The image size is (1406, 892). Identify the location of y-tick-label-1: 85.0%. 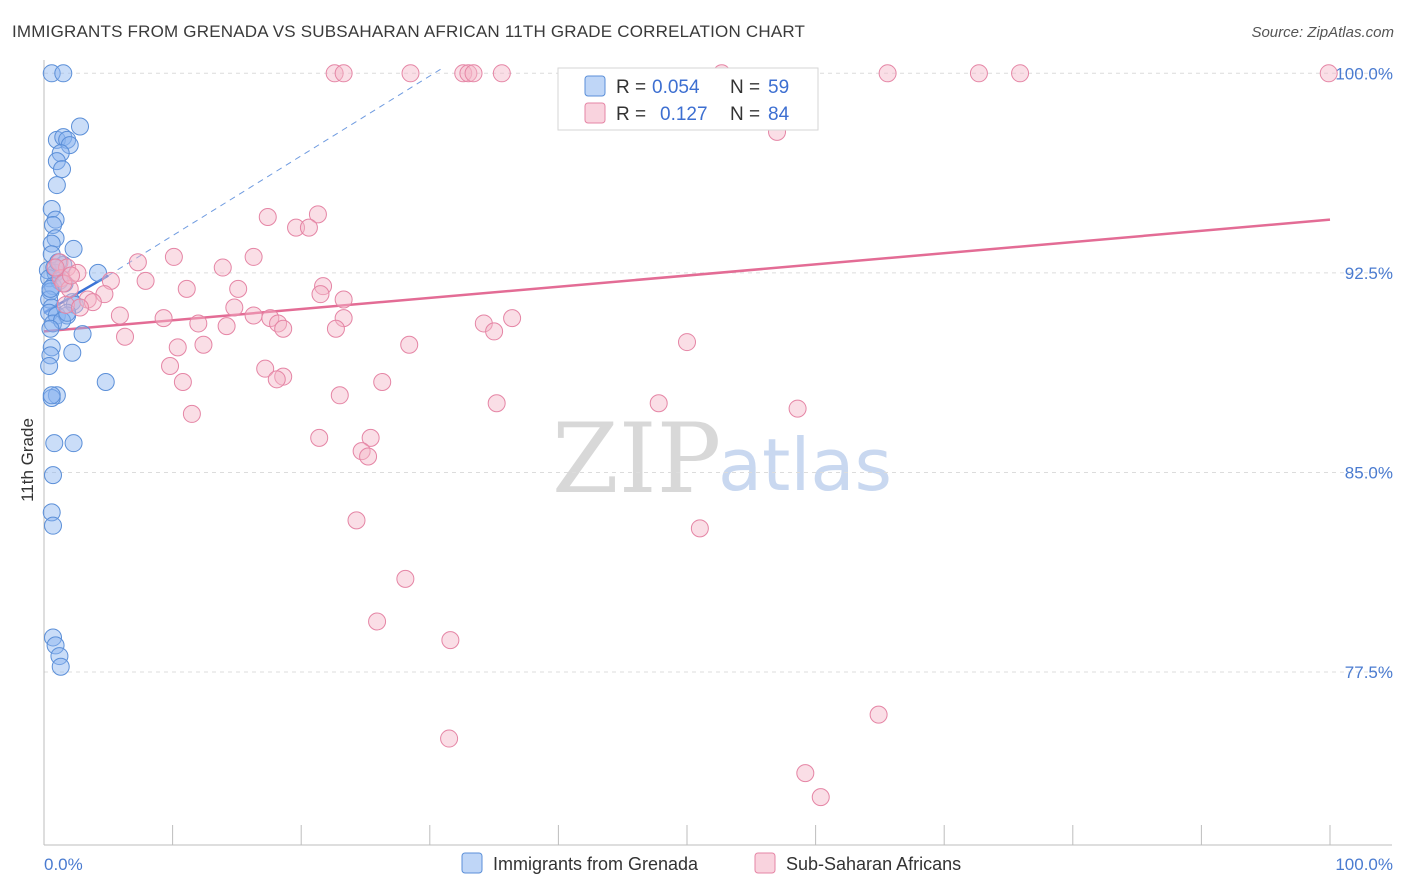
(1369, 472).